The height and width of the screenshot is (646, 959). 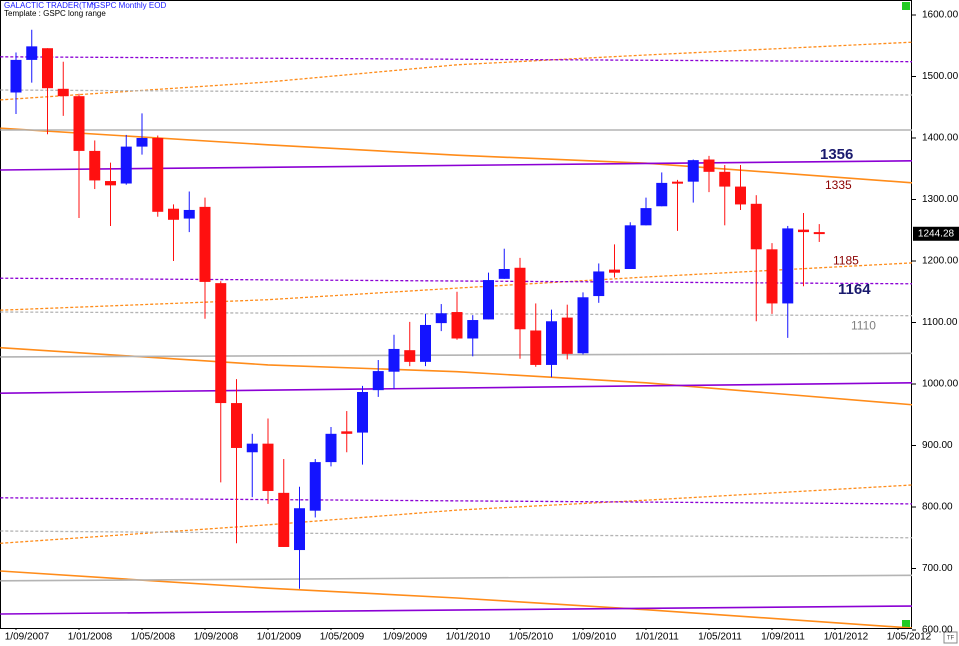 What do you see at coordinates (937, 630) in the screenshot?
I see `y-tick-label: 600.00` at bounding box center [937, 630].